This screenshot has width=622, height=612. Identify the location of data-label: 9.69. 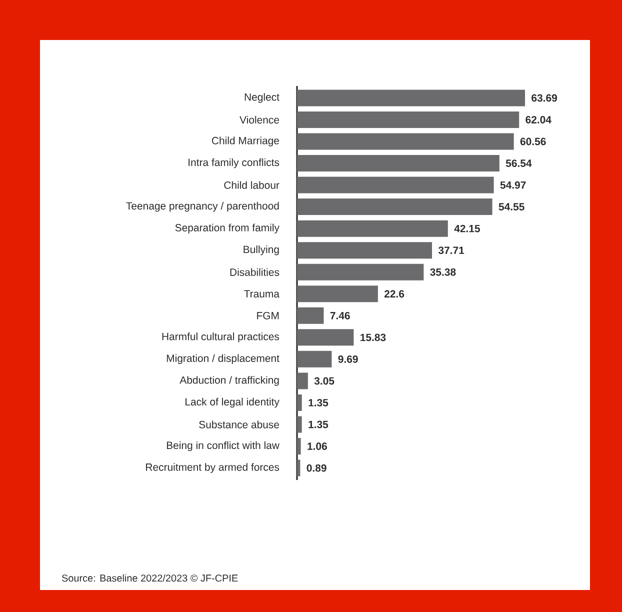
(348, 359).